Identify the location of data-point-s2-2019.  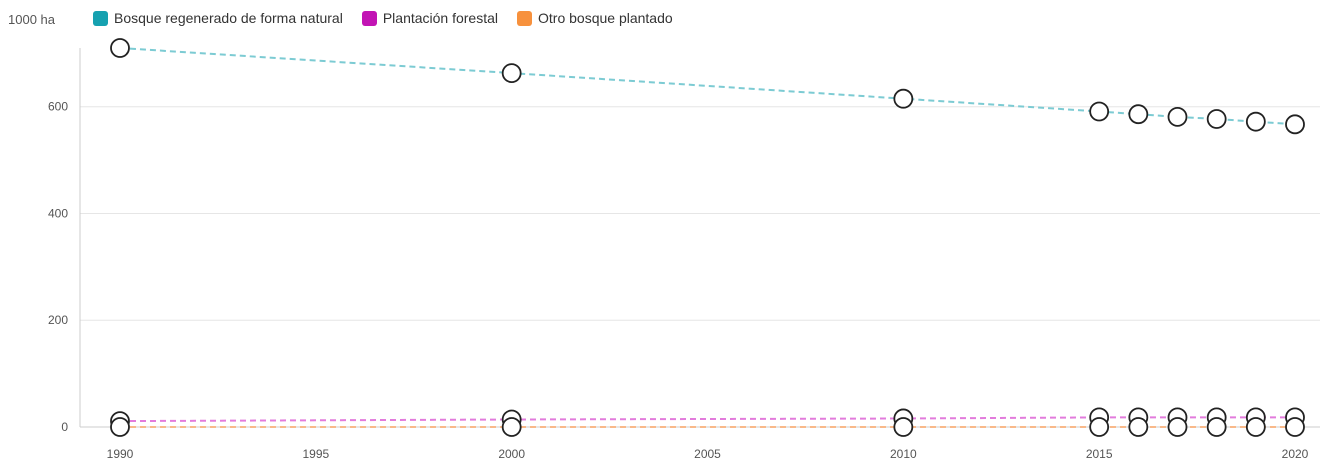
(1255, 427).